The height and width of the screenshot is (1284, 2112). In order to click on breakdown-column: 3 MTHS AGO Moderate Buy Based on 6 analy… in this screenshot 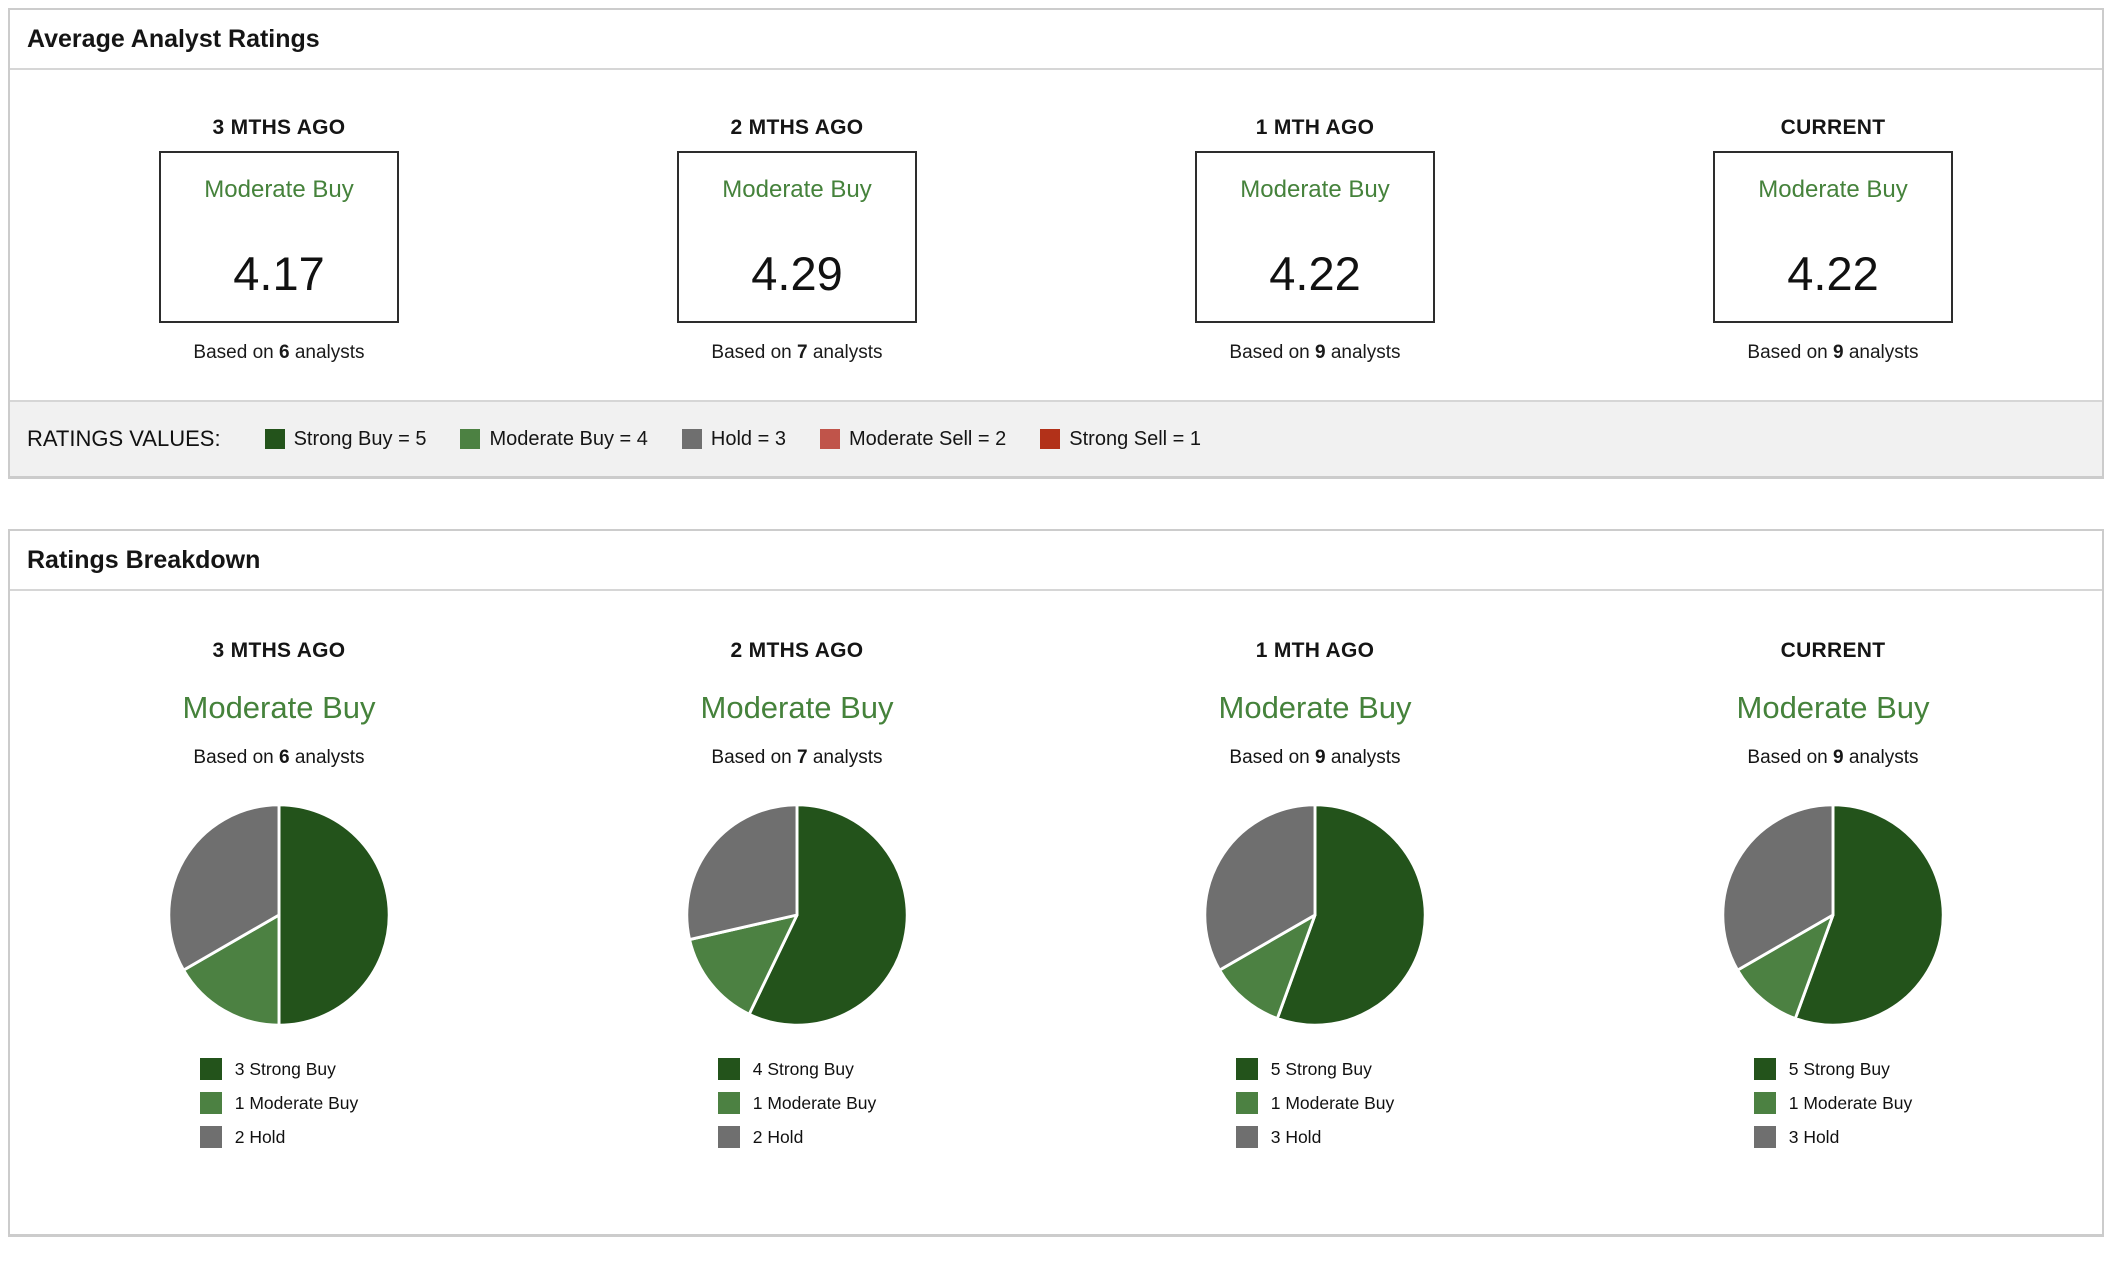, I will do `click(279, 893)`.